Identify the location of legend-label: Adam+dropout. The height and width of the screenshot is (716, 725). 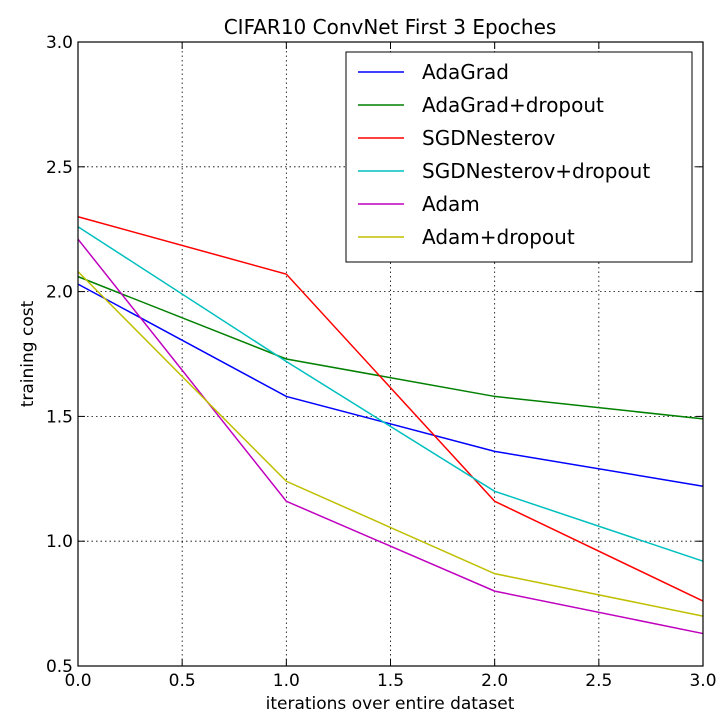
(498, 237).